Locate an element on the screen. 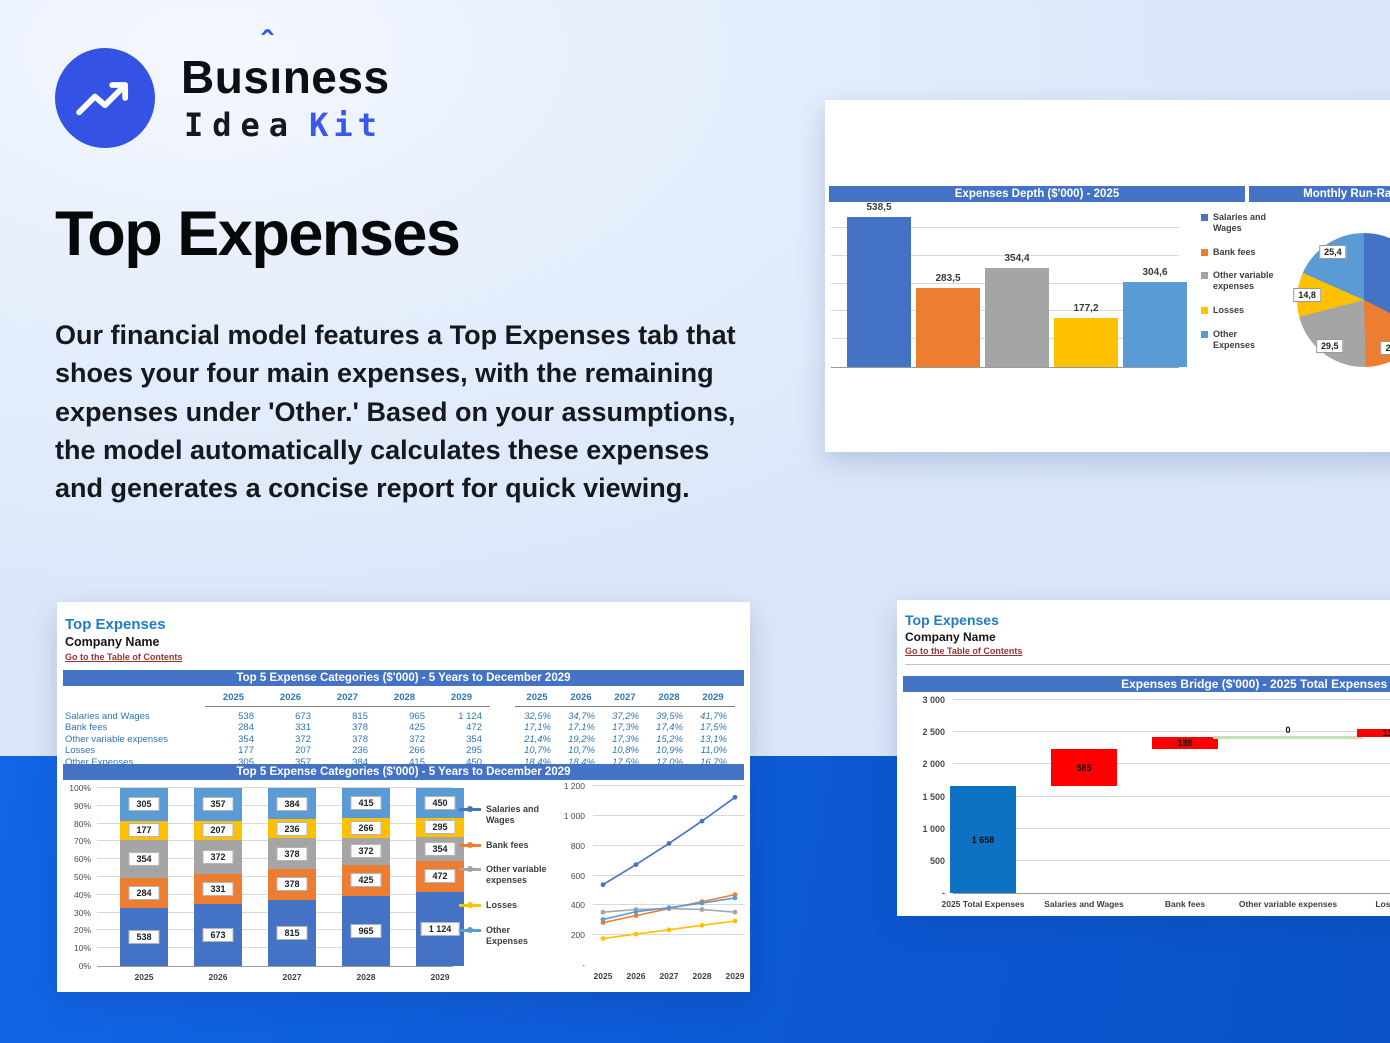  legend-item: Salaries and Wages is located at coordinates (504, 815).